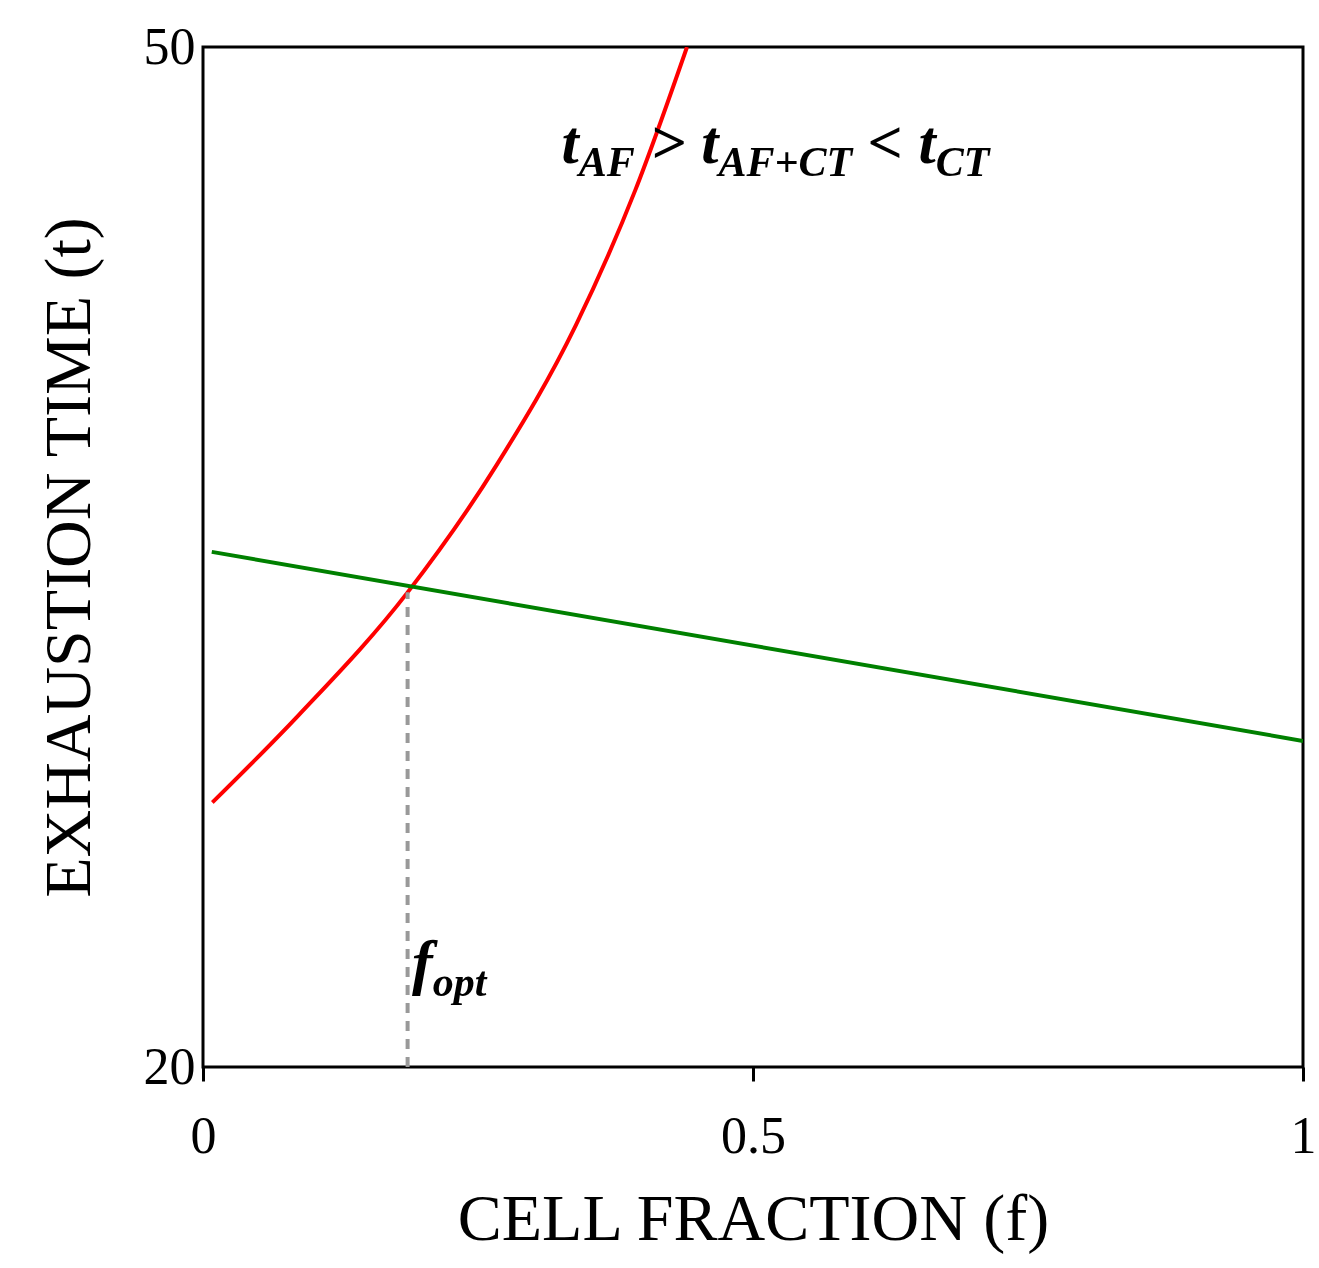 The width and height of the screenshot is (1319, 1268). What do you see at coordinates (169, 1066) in the screenshot?
I see `y-tick-label: 20` at bounding box center [169, 1066].